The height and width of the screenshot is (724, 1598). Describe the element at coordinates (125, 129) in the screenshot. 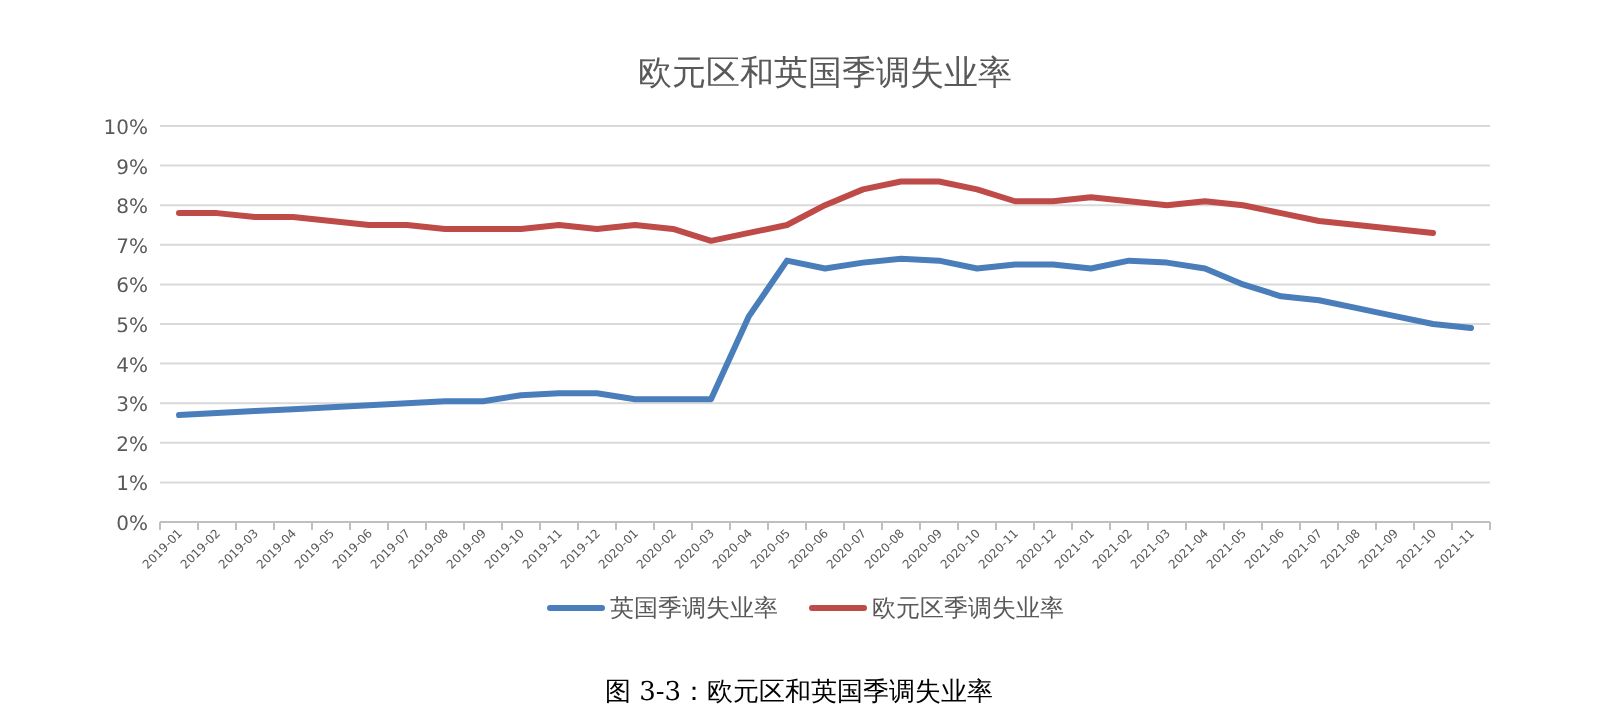

I see `y-tick-label: 10%` at that location.